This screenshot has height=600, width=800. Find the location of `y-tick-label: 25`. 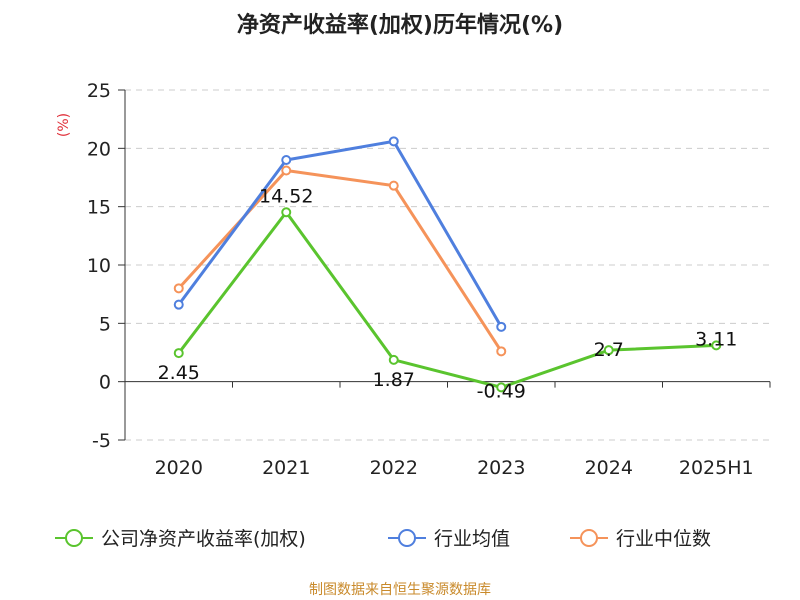

y-tick-label: 25 is located at coordinates (99, 91).